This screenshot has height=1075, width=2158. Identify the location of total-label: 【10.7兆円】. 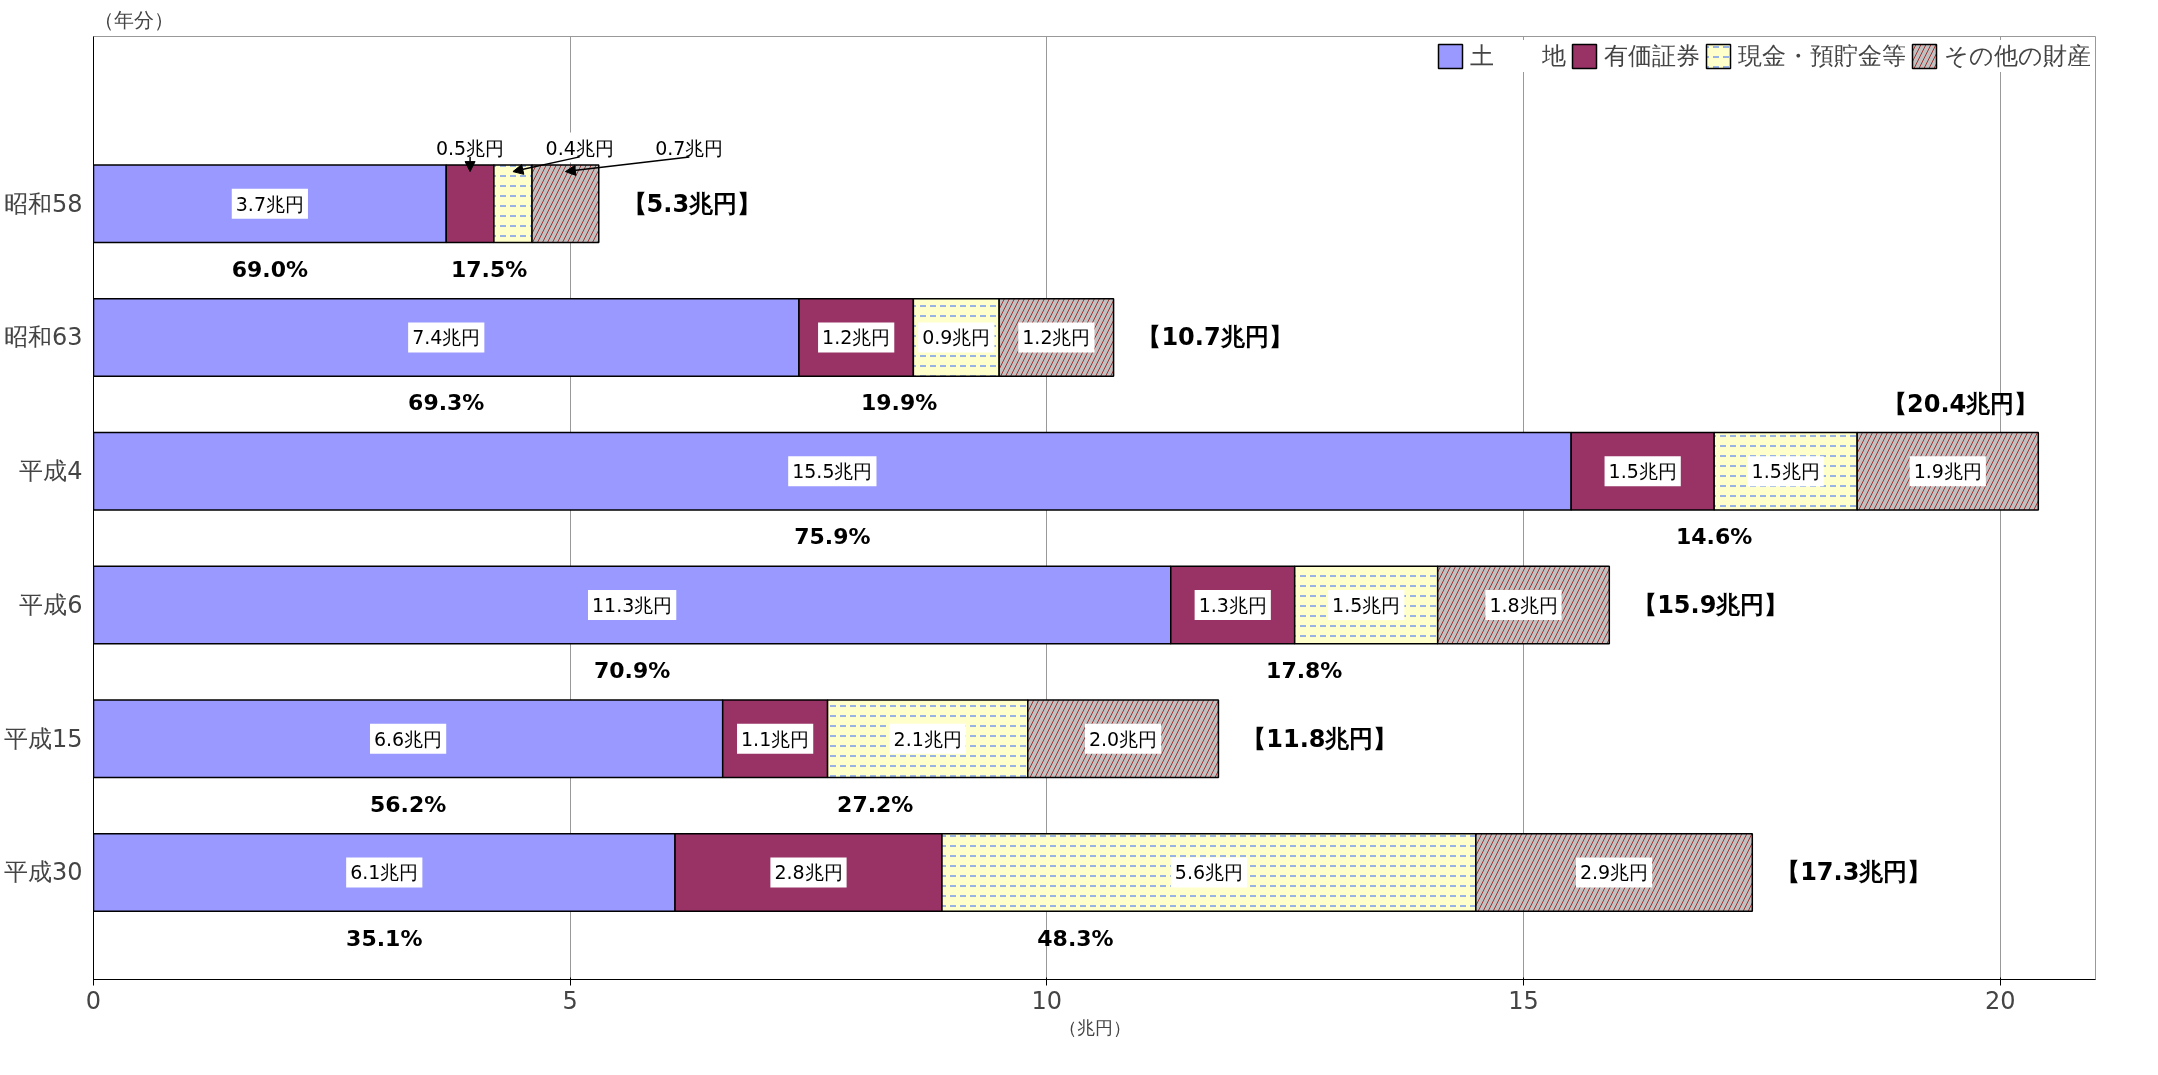
(1215, 337).